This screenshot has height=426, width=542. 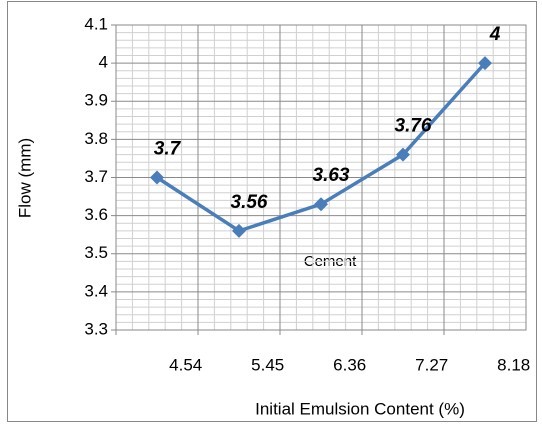 What do you see at coordinates (249, 202) in the screenshot?
I see `data-label: 3.56` at bounding box center [249, 202].